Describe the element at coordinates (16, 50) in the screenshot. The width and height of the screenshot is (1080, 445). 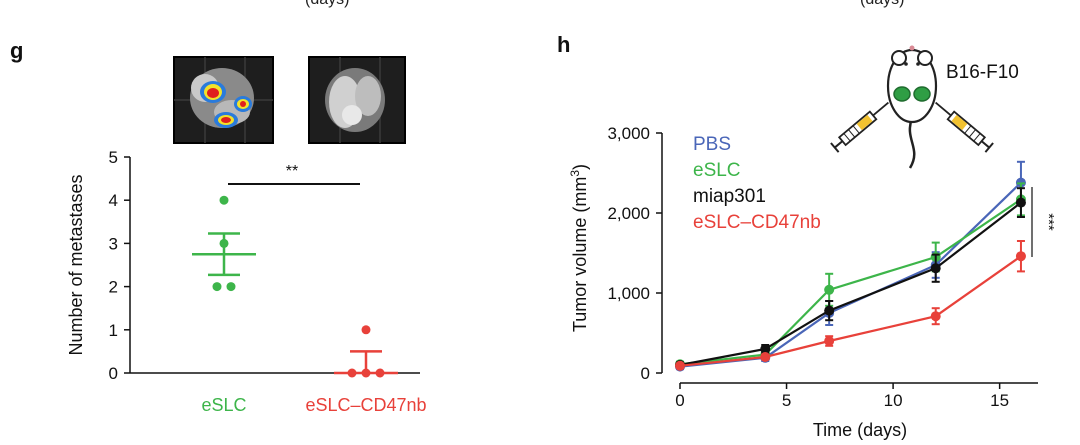
I see `panel-g-label: g` at that location.